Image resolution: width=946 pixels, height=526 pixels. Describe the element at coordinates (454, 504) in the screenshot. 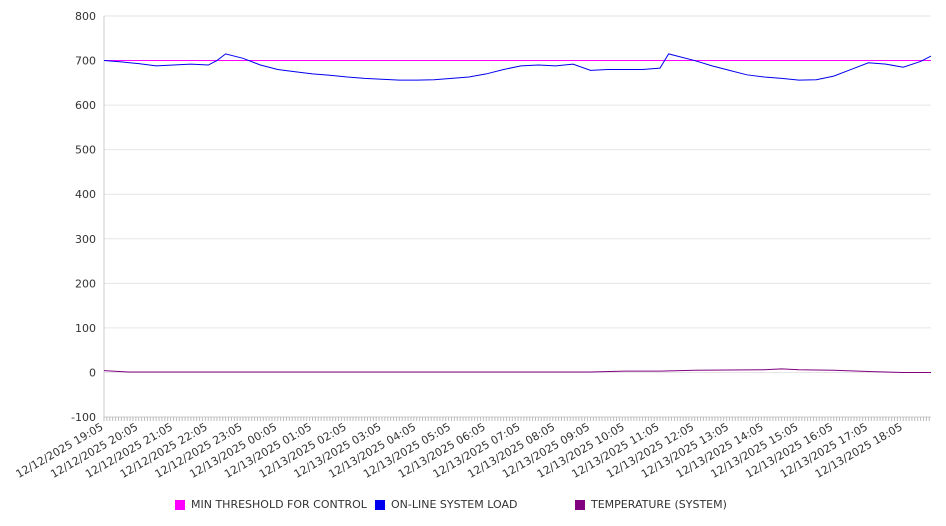

I see `legend-label: ON-LINE SYSTEM LOAD` at that location.